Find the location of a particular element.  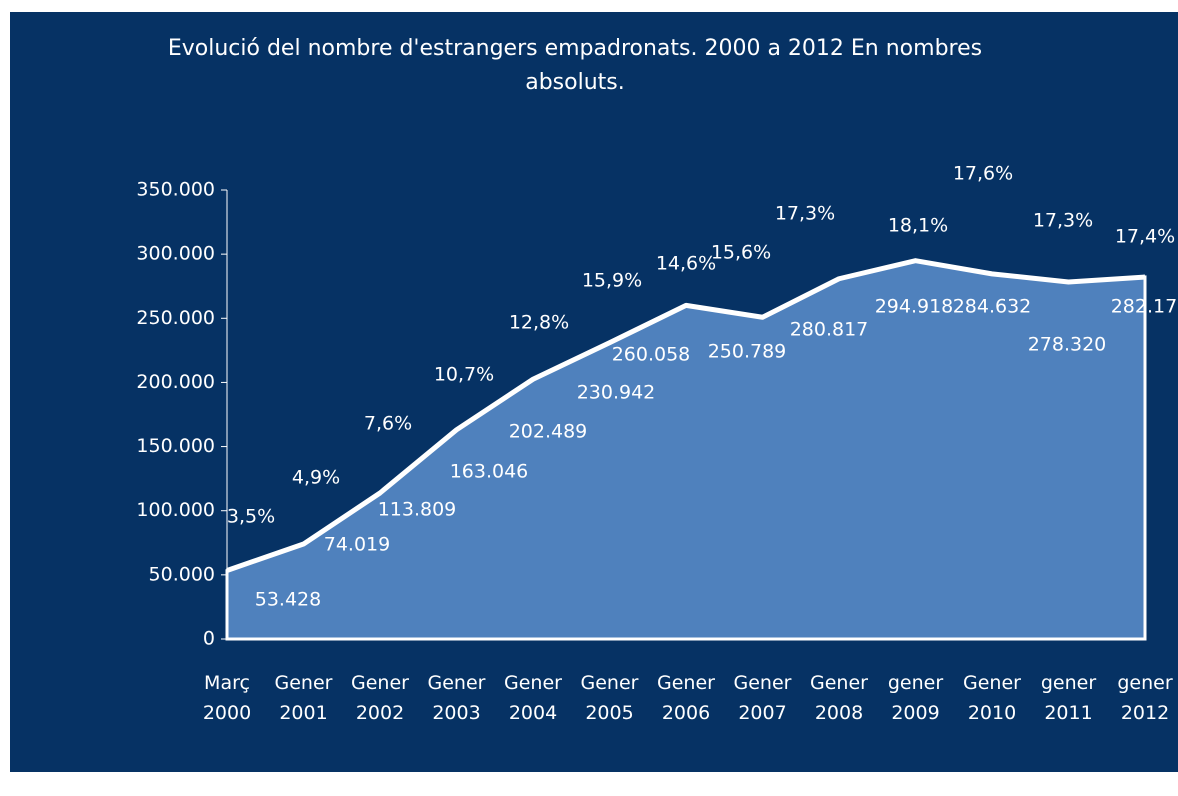

share-label: 4,9% is located at coordinates (316, 478).